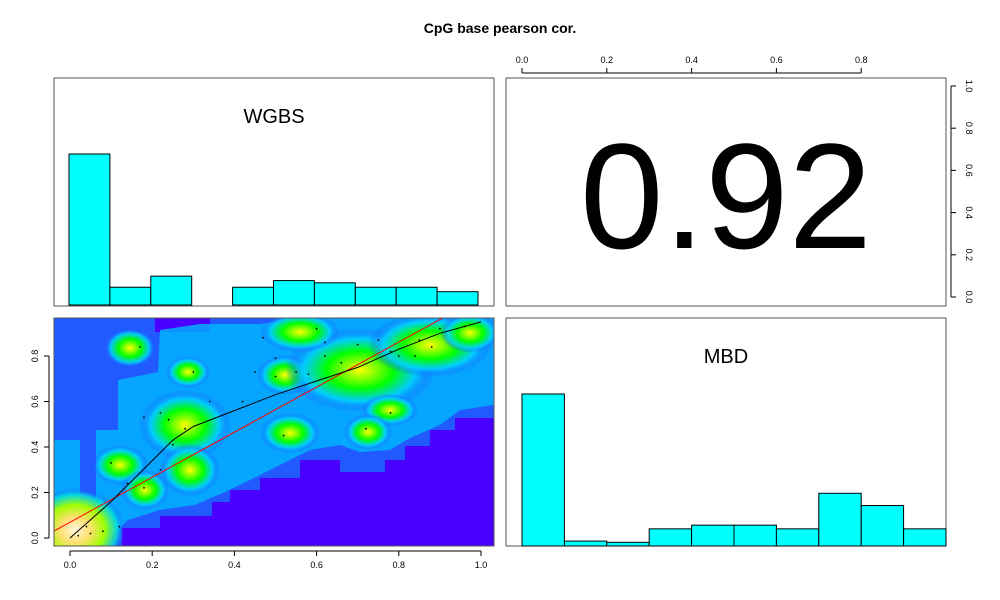 This screenshot has height=600, width=1000. What do you see at coordinates (70, 565) in the screenshot?
I see `x-tick-label: 0.0` at bounding box center [70, 565].